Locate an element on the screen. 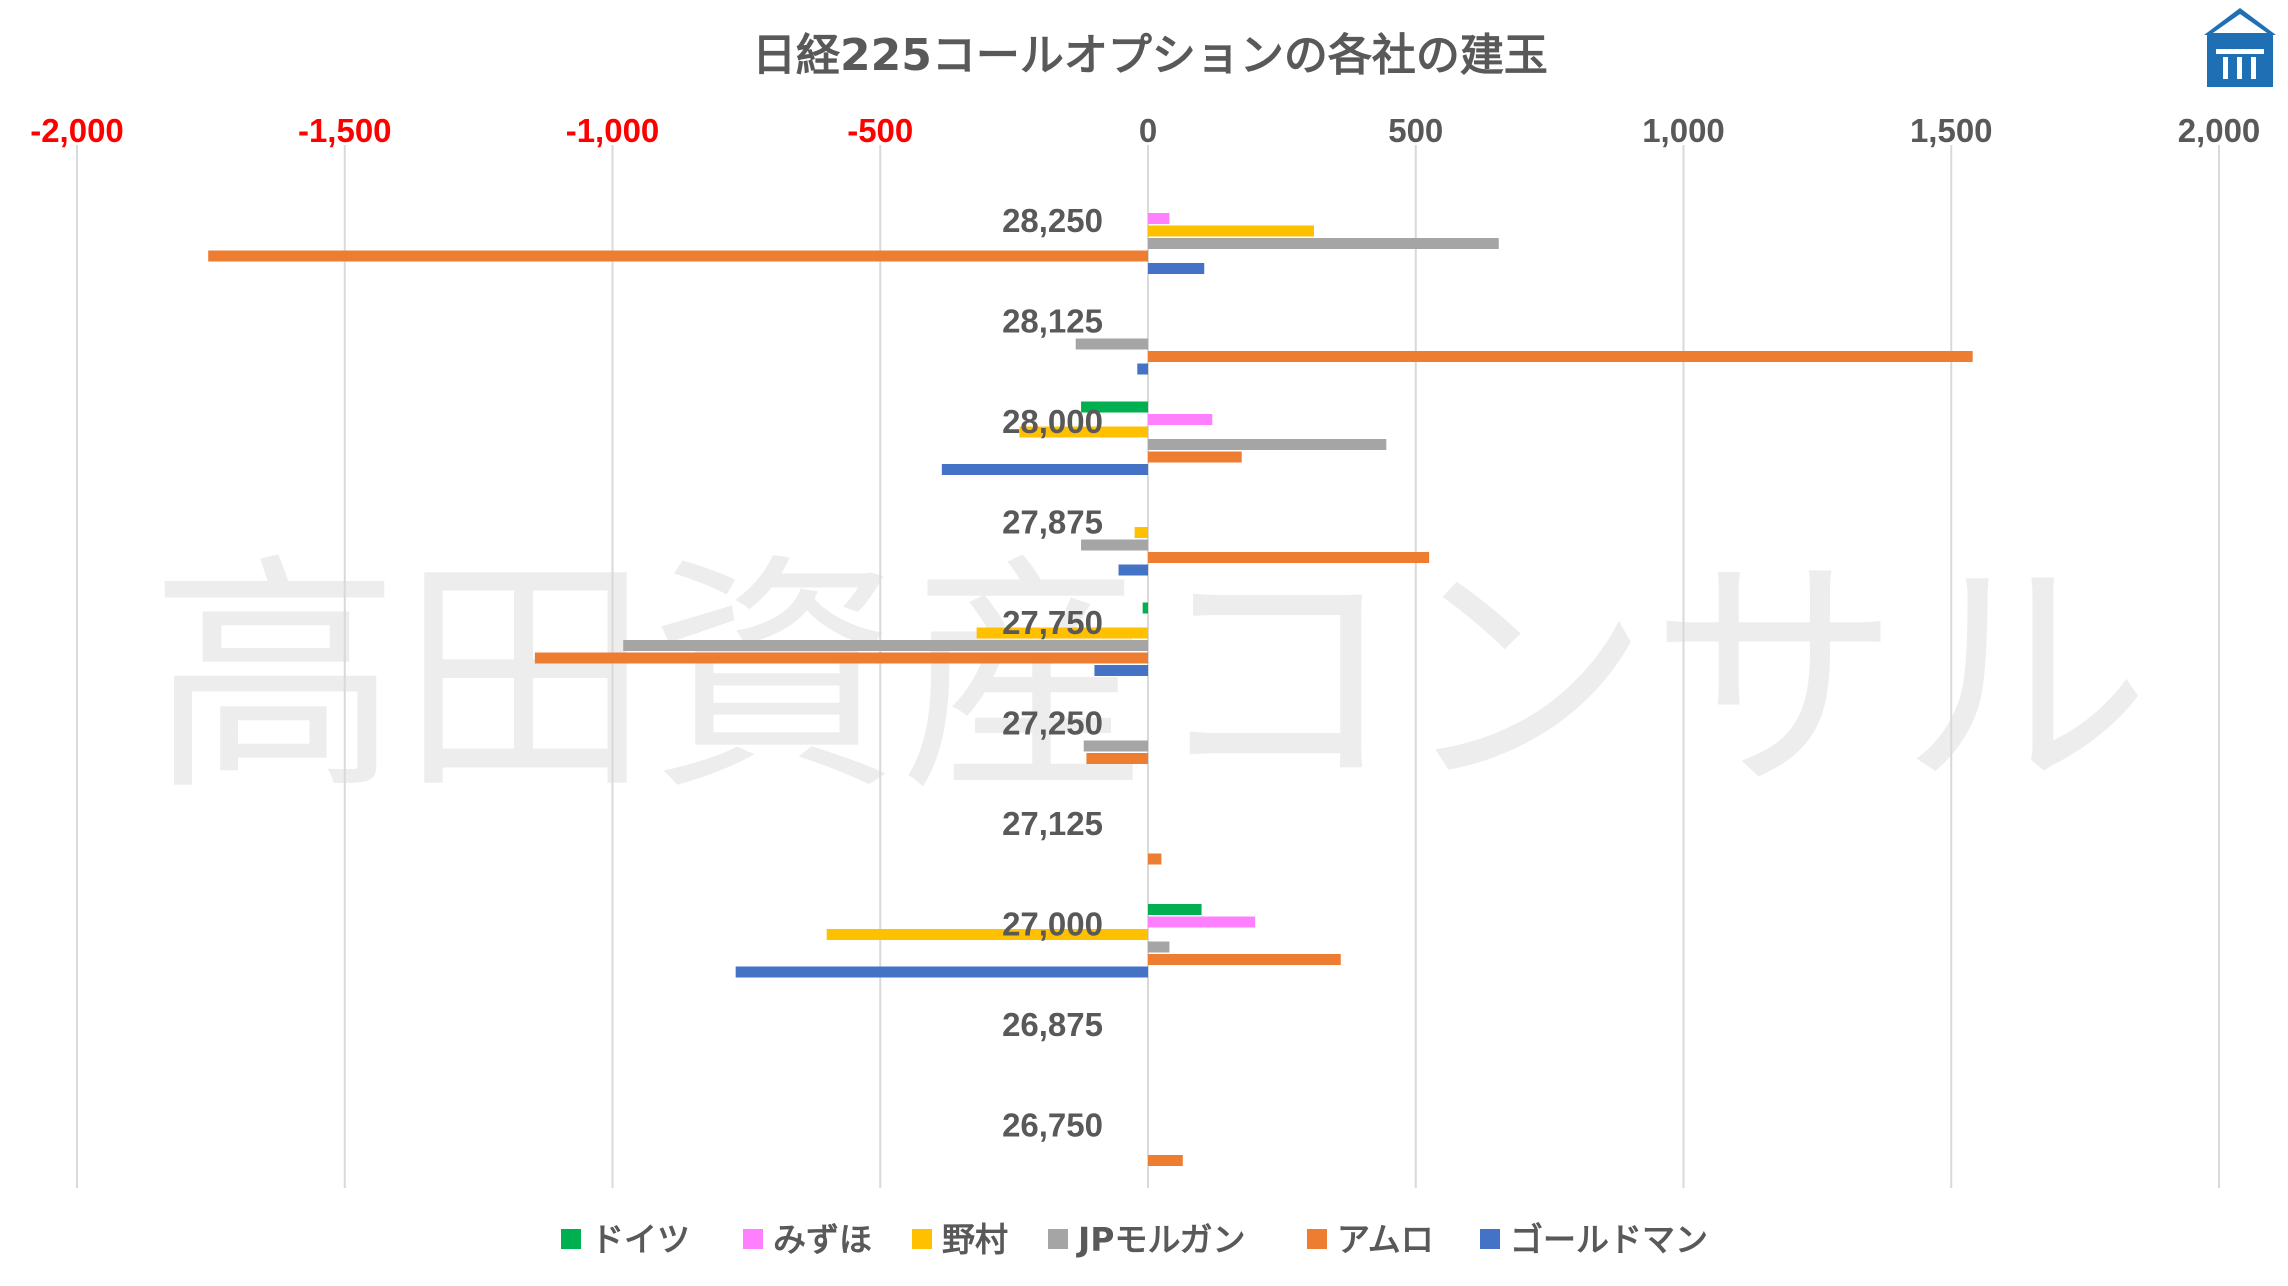 This screenshot has height=1286, width=2288. category-label: 28,000 is located at coordinates (1052, 421).